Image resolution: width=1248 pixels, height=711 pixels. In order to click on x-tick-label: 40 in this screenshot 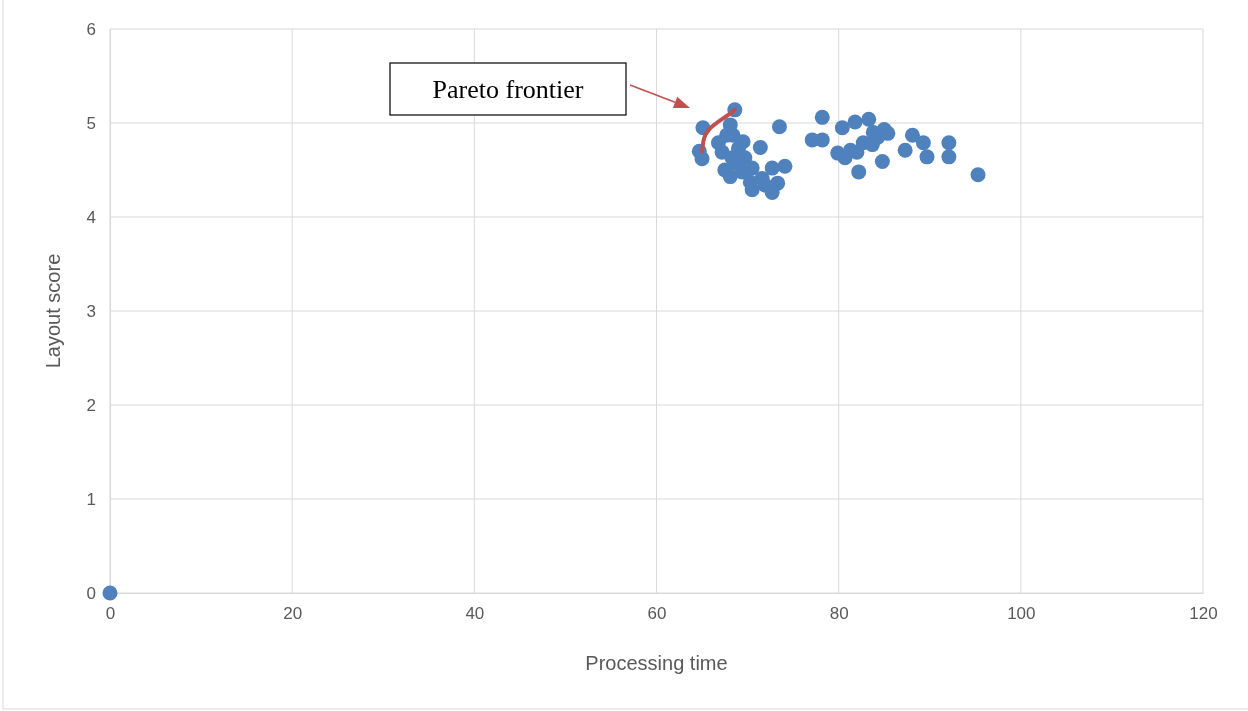, I will do `click(475, 614)`.